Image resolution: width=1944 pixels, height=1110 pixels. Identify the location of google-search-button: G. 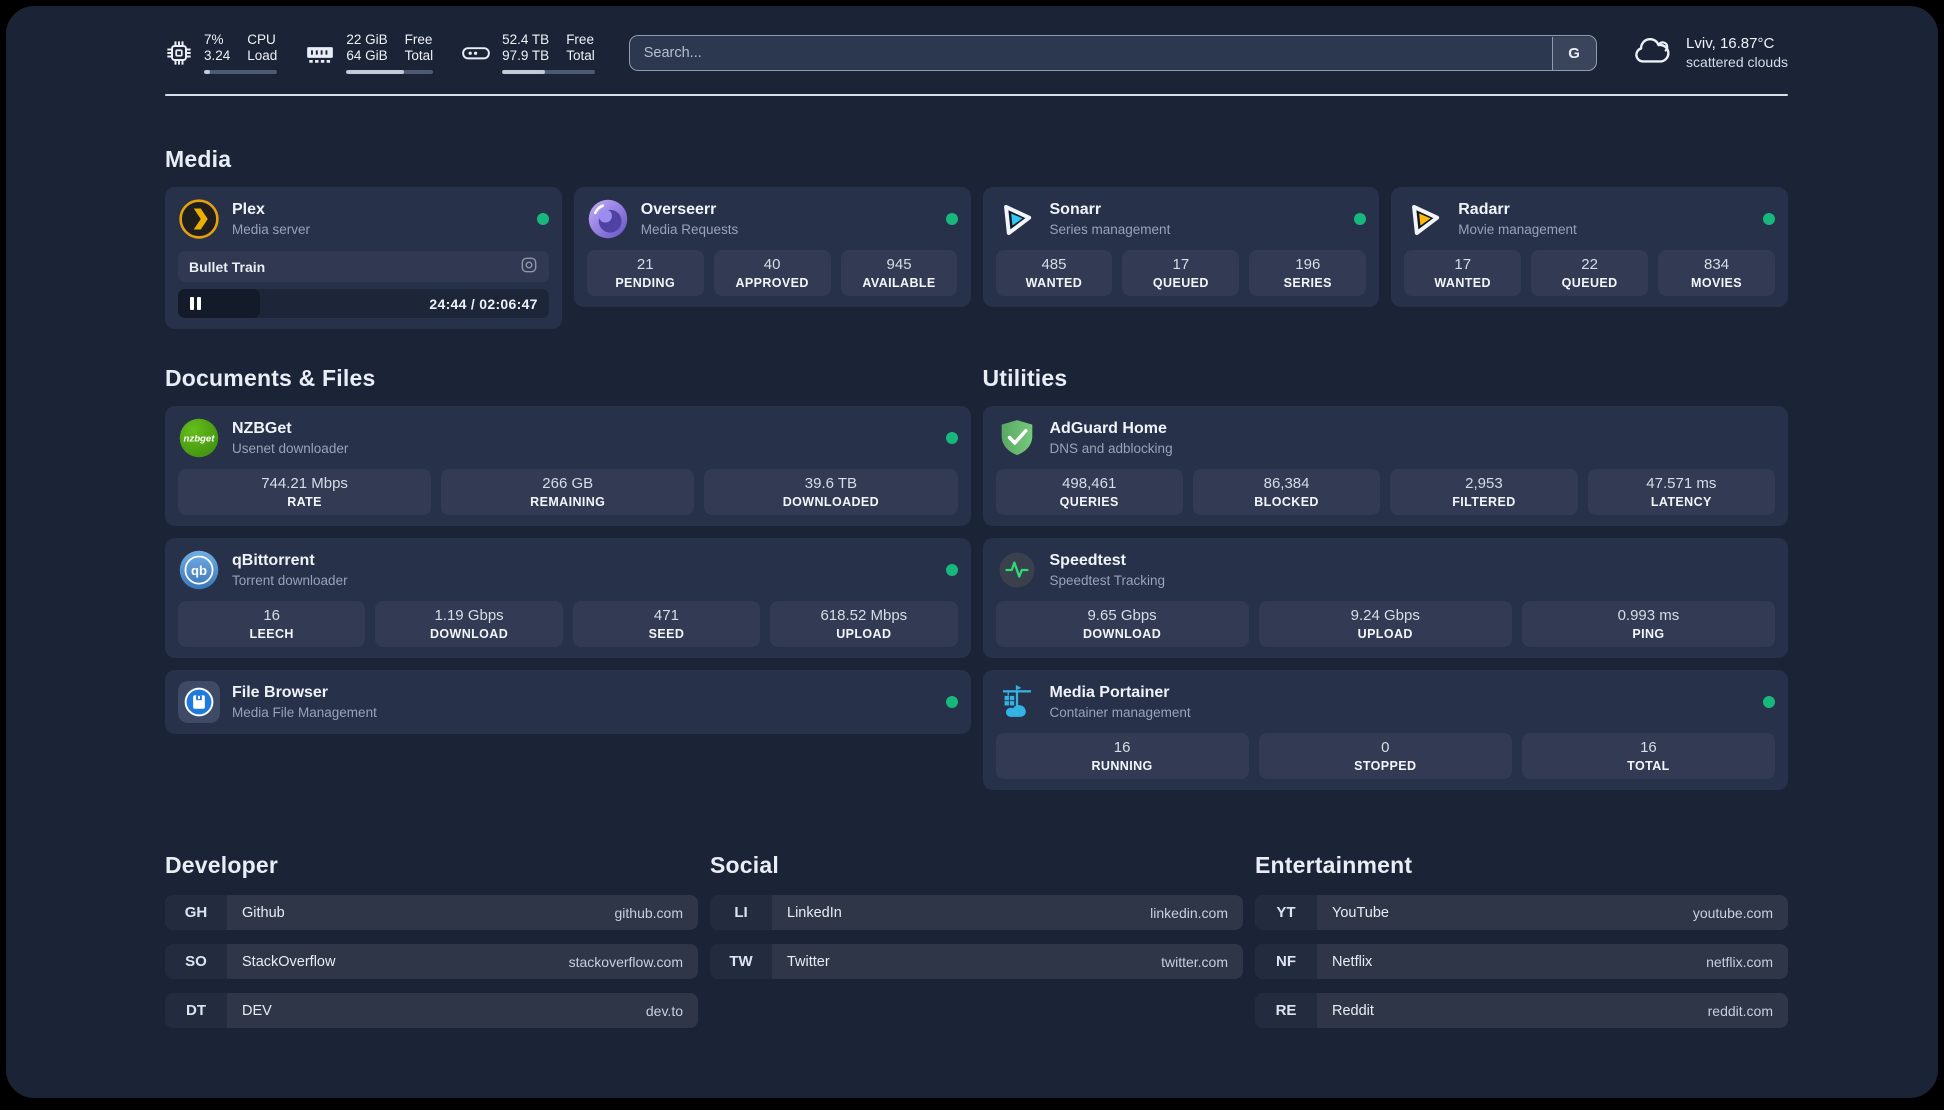
(1573, 53).